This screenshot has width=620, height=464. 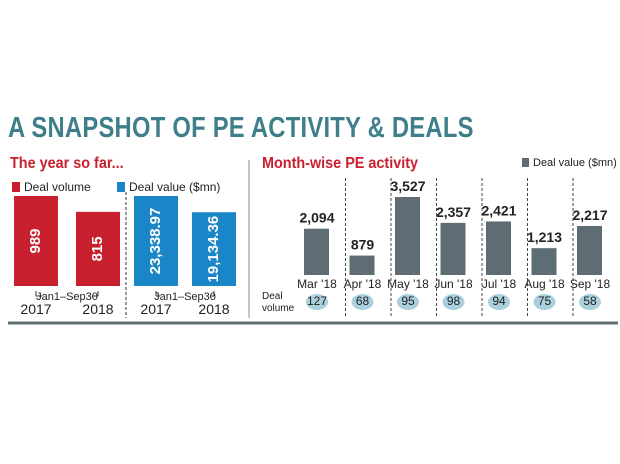 What do you see at coordinates (67, 297) in the screenshot?
I see `volume-period-label: Jan1–Sep30` at bounding box center [67, 297].